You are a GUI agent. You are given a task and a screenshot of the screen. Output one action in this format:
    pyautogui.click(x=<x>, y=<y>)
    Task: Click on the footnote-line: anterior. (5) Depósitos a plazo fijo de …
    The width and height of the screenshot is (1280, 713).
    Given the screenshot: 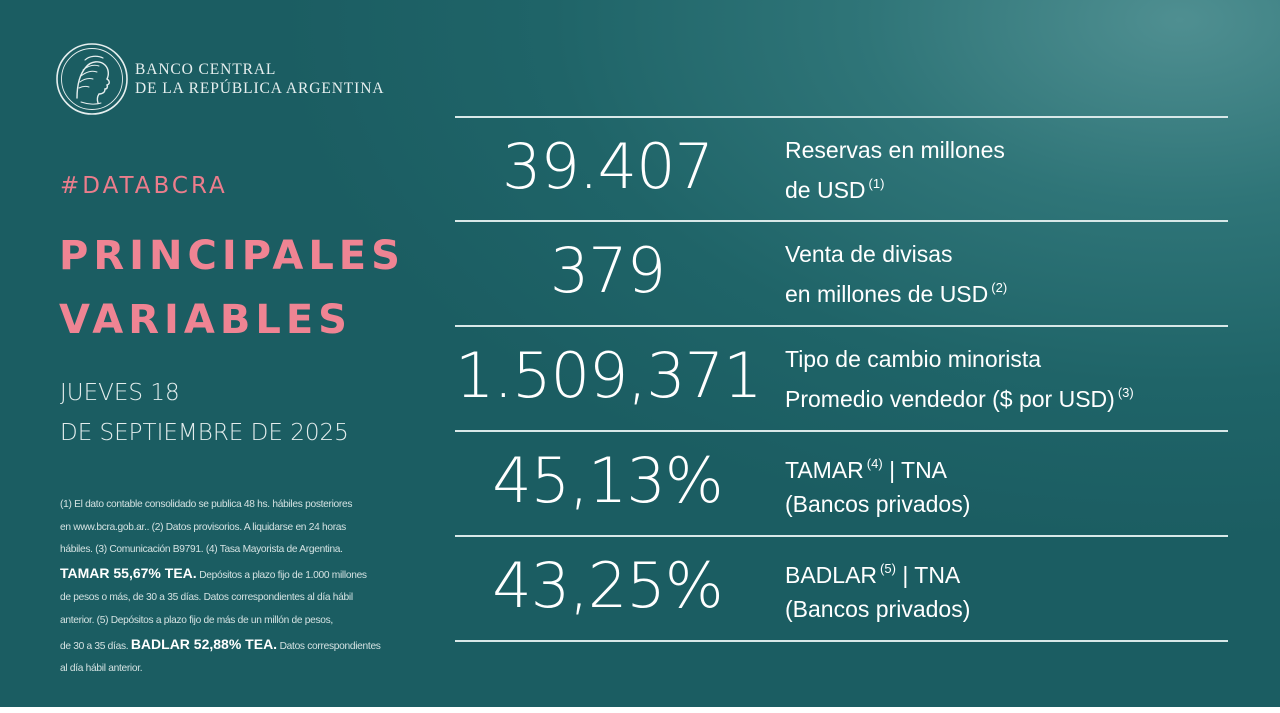 What is the action you would take?
    pyautogui.click(x=196, y=620)
    